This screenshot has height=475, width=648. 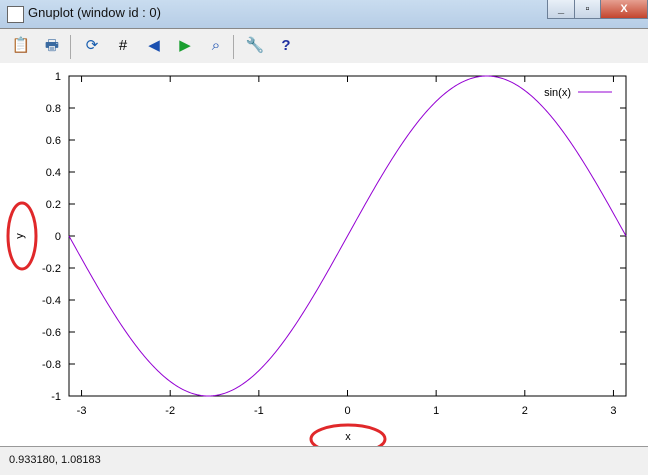 What do you see at coordinates (53, 173) in the screenshot?
I see `y-tick-label: 0.4` at bounding box center [53, 173].